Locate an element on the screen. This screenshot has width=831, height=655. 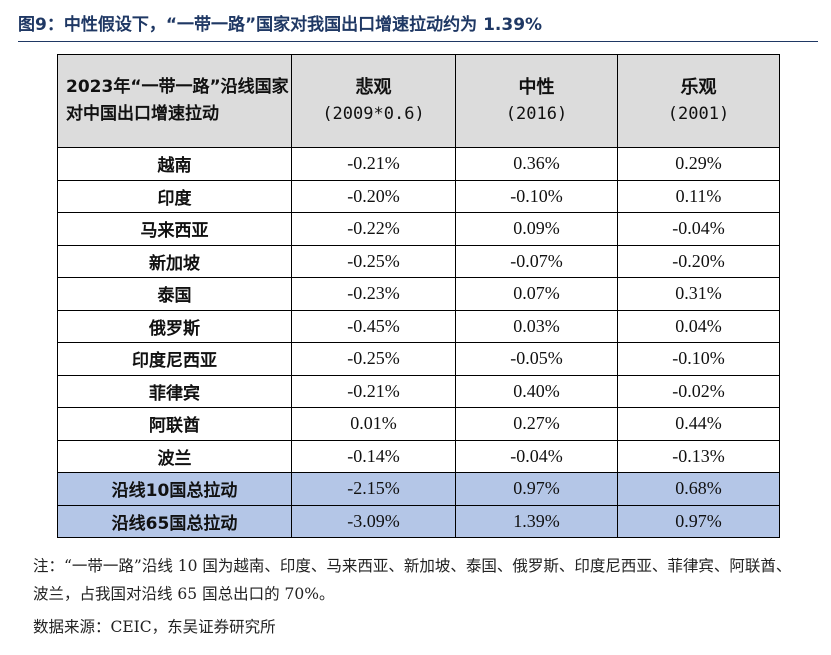
optimistic-cell: 0.68% is located at coordinates (698, 489).